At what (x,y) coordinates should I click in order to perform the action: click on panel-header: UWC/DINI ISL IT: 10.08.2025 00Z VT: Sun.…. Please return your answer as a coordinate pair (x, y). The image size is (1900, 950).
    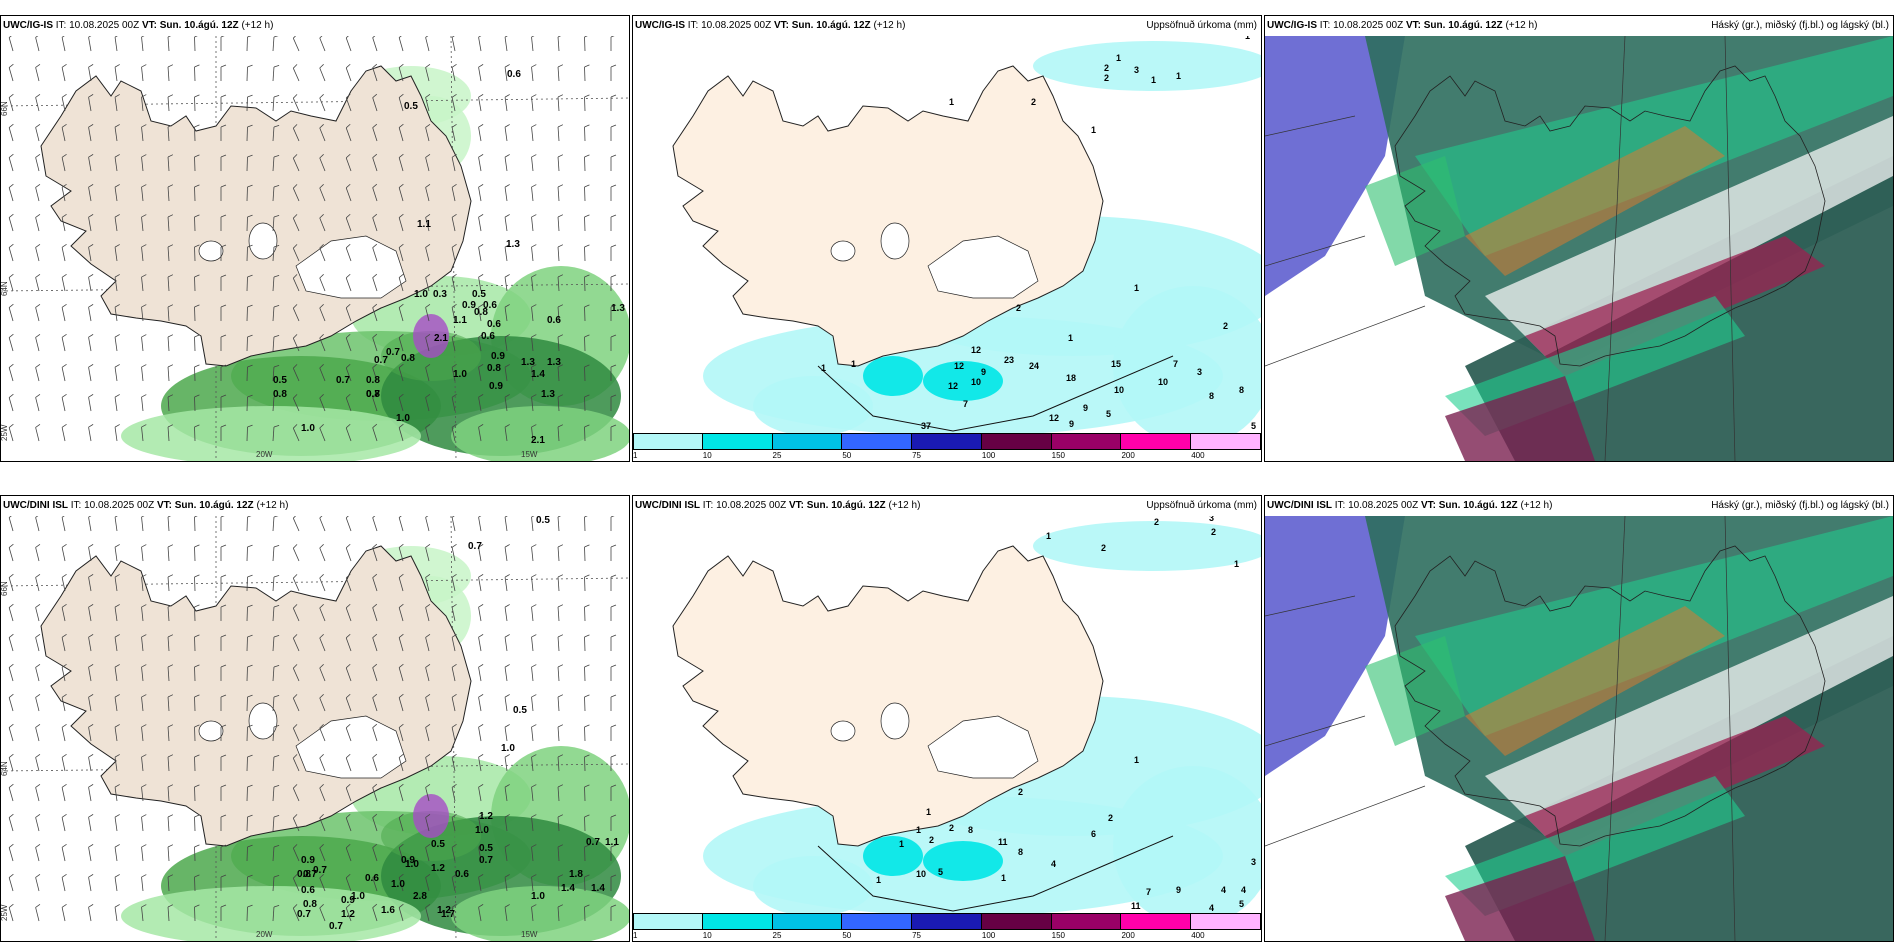
    Looking at the image, I should click on (1579, 506).